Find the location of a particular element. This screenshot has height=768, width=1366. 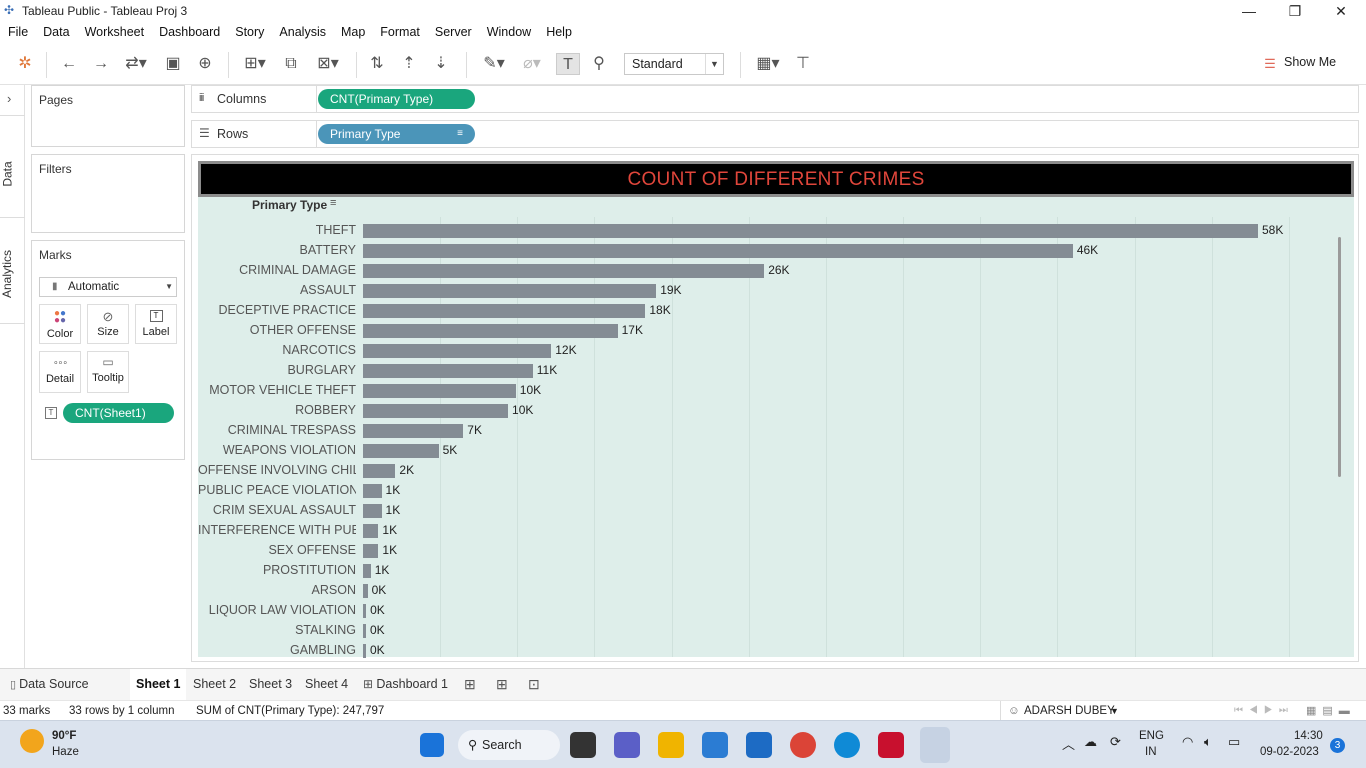

sheet-view-icons: ▦▤▬ is located at coordinates (1331, 711).